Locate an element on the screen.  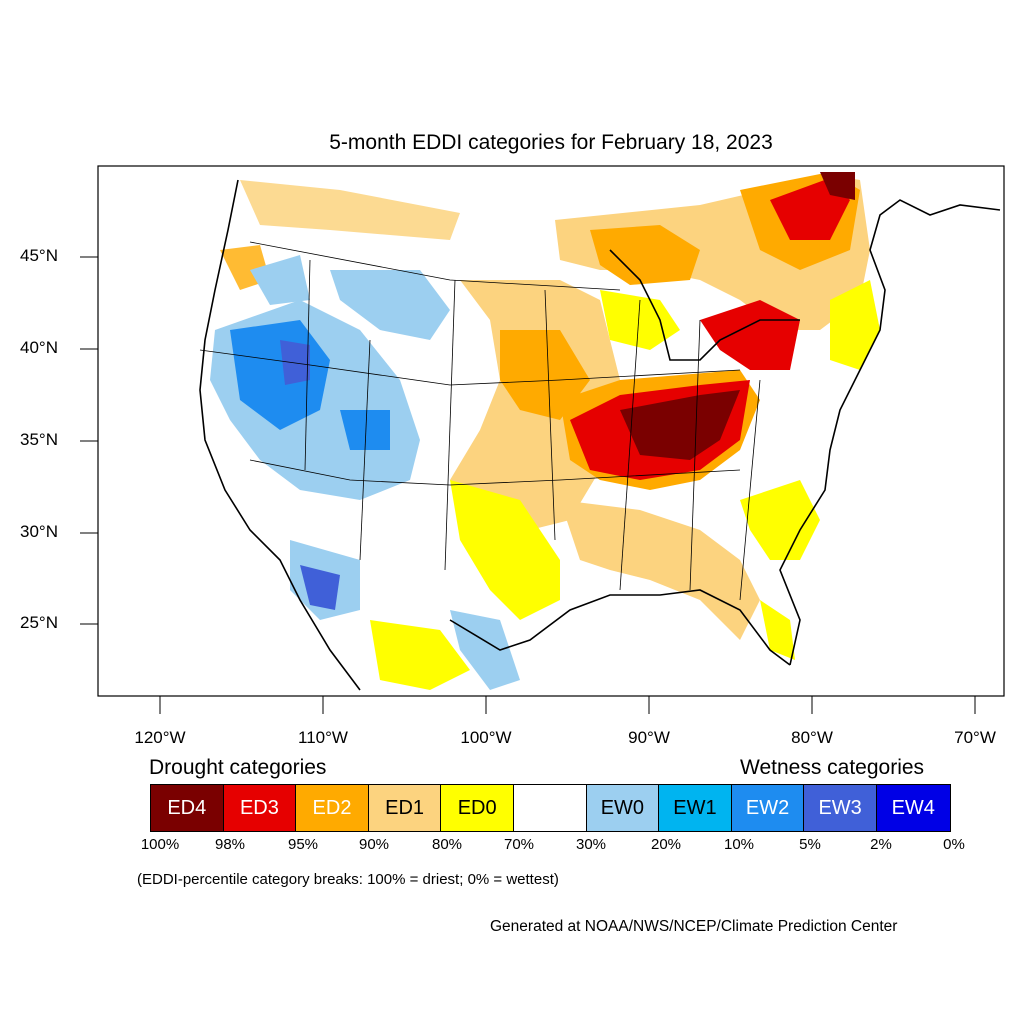
break-label: 100% is located at coordinates (160, 844).